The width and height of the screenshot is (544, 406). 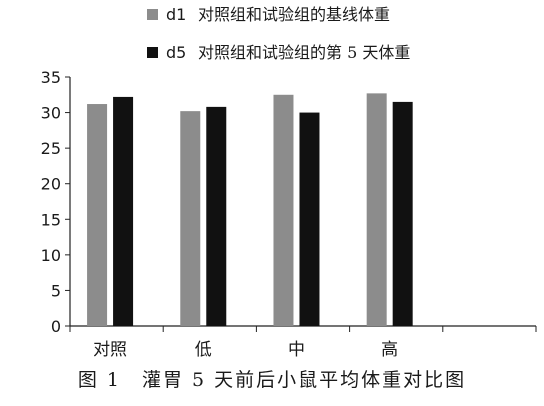 I want to click on legend-swatch-d5, so click(x=152, y=52).